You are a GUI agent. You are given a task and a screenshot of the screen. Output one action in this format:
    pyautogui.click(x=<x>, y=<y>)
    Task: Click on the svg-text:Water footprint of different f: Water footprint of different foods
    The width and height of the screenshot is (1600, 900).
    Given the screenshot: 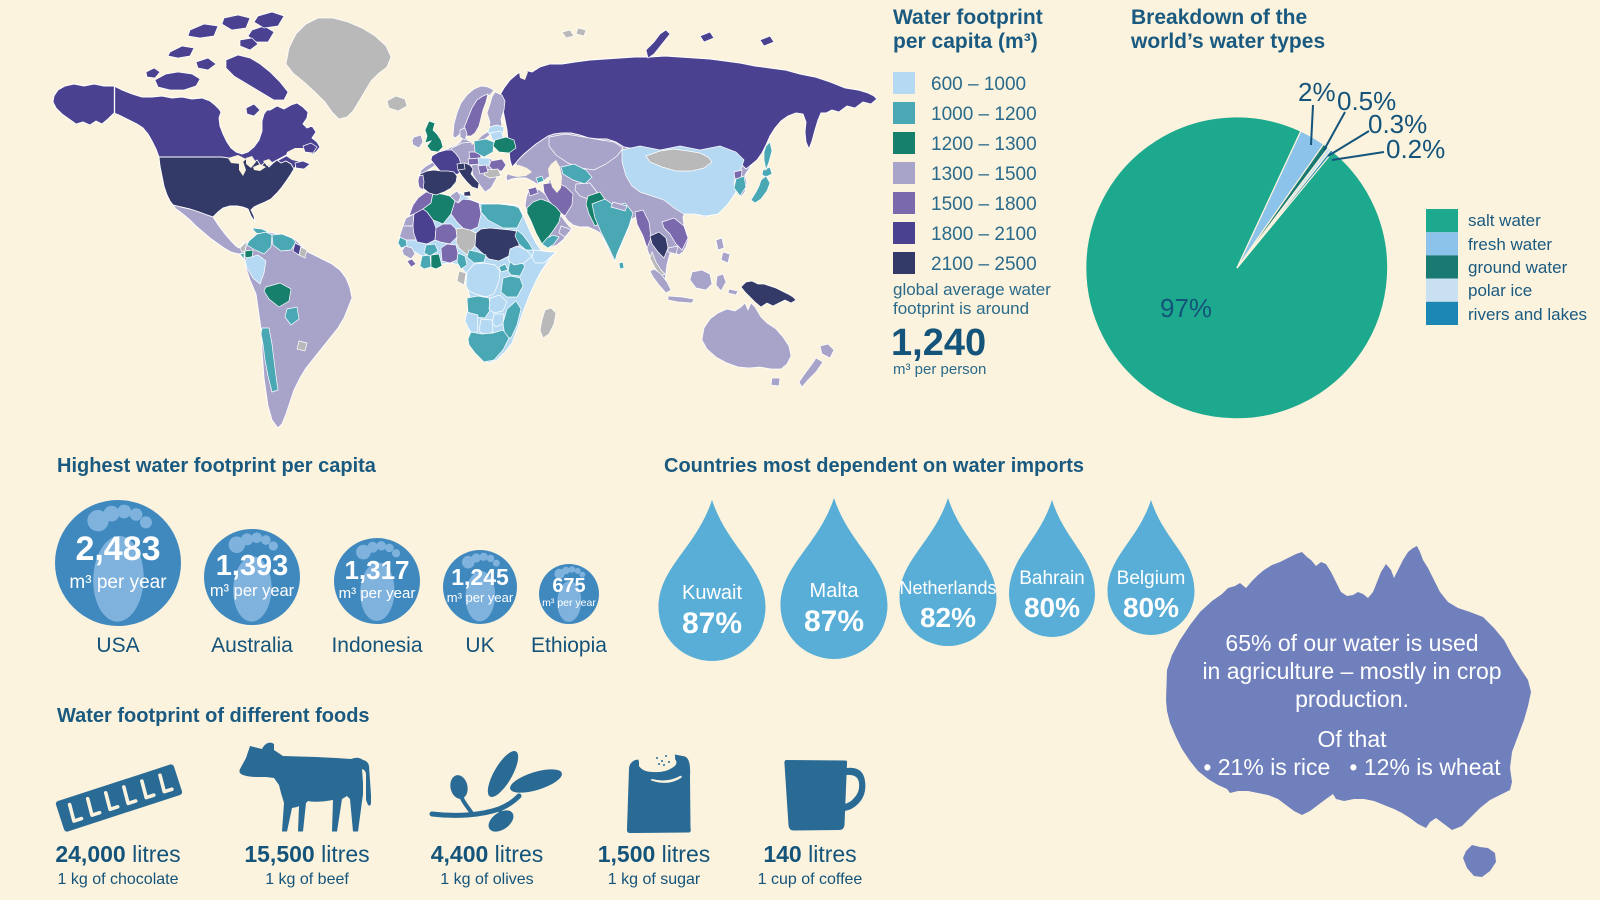 What is the action you would take?
    pyautogui.click(x=213, y=716)
    